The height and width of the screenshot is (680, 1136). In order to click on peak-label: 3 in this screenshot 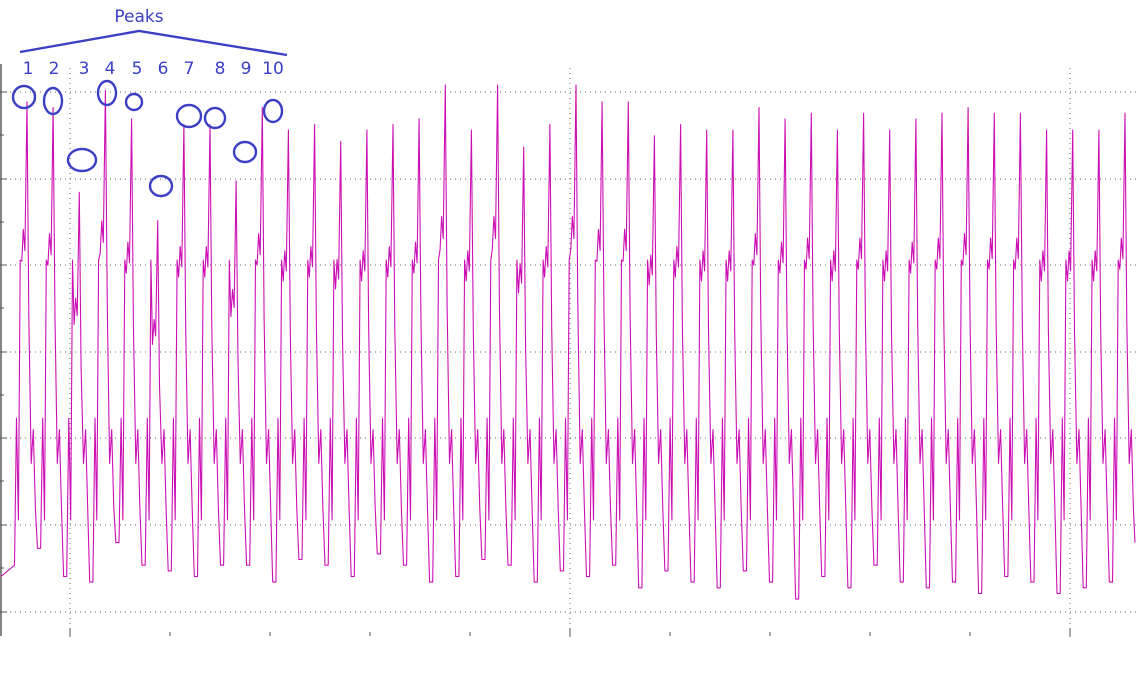, I will do `click(84, 69)`.